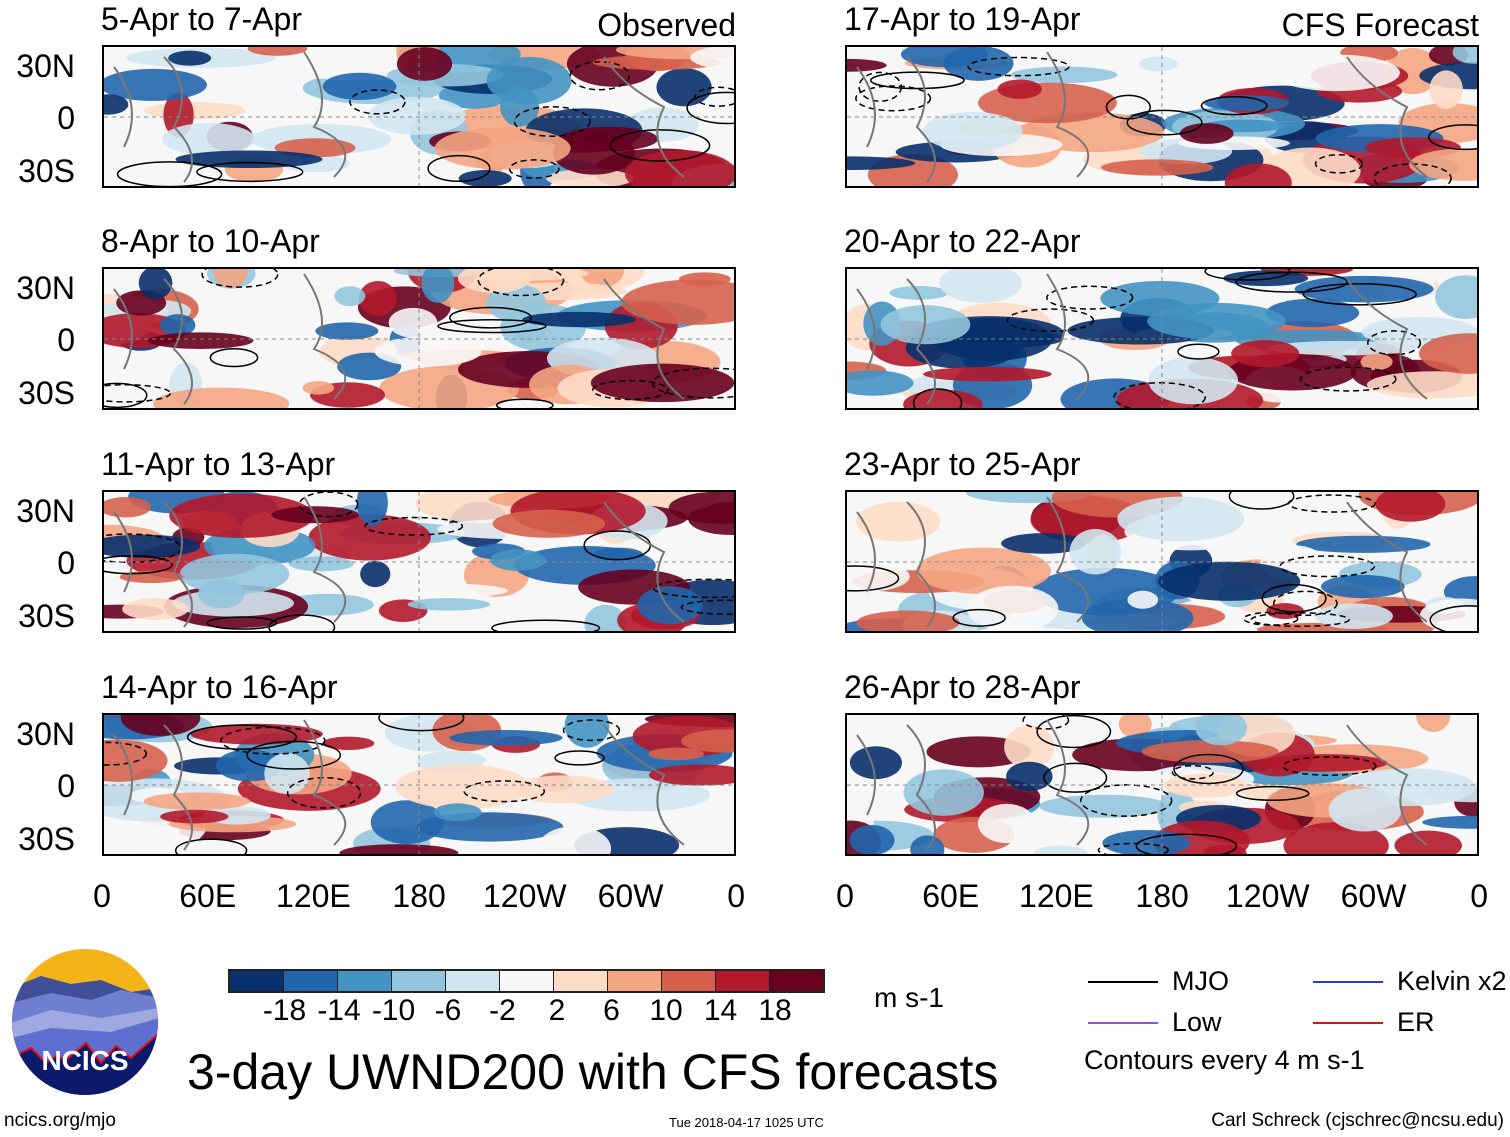  I want to click on panel-title: 20-Apr to 22-Apr, so click(962, 241).